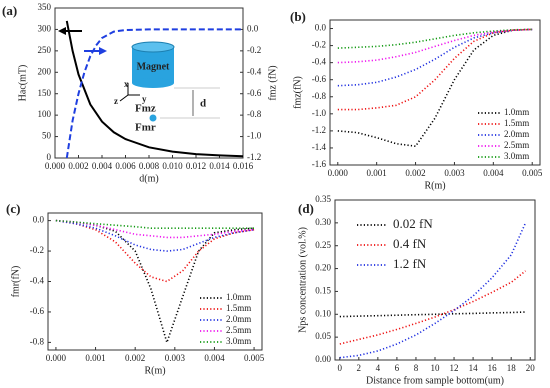 Image resolution: width=550 pixels, height=388 pixels. Describe the element at coordinates (15, 282) in the screenshot. I see `y-axis-title: fmr(fN)` at that location.